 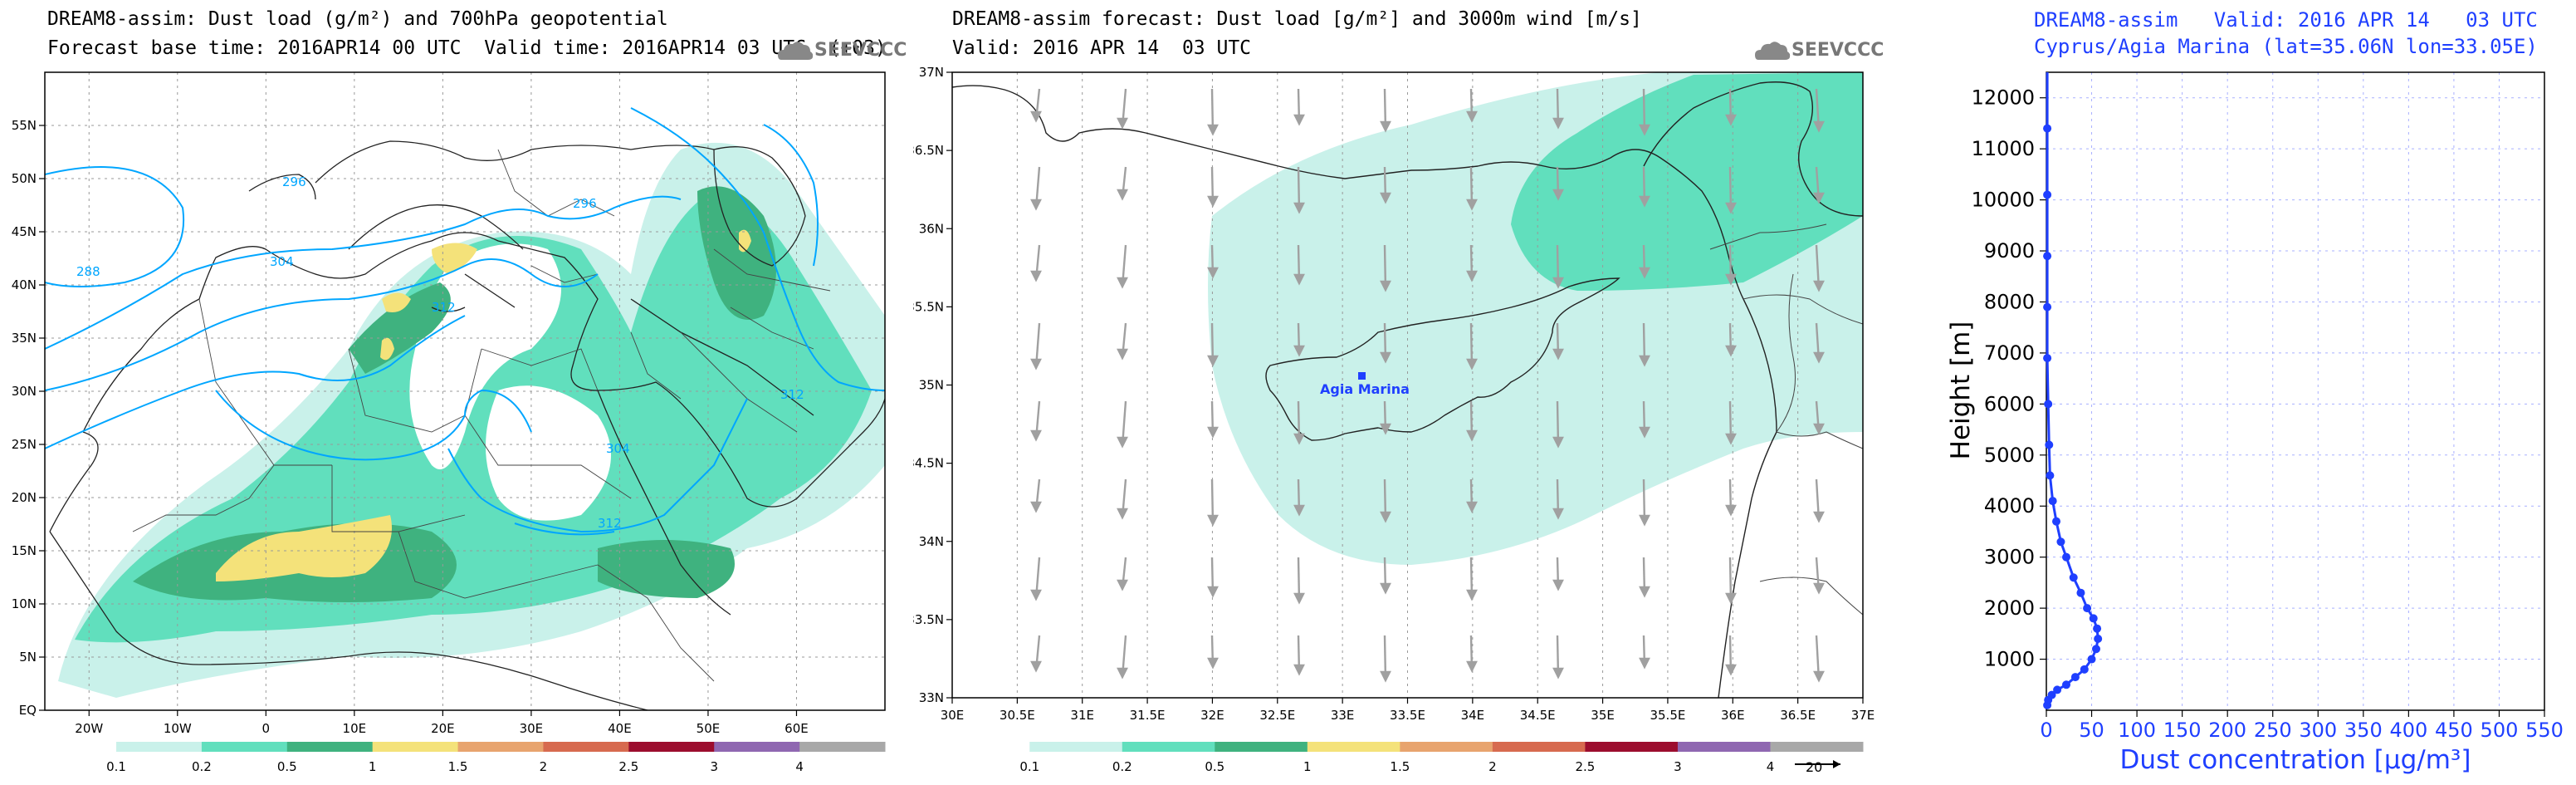 What do you see at coordinates (1814, 767) in the screenshot?
I see `wind-ref-label: 20` at bounding box center [1814, 767].